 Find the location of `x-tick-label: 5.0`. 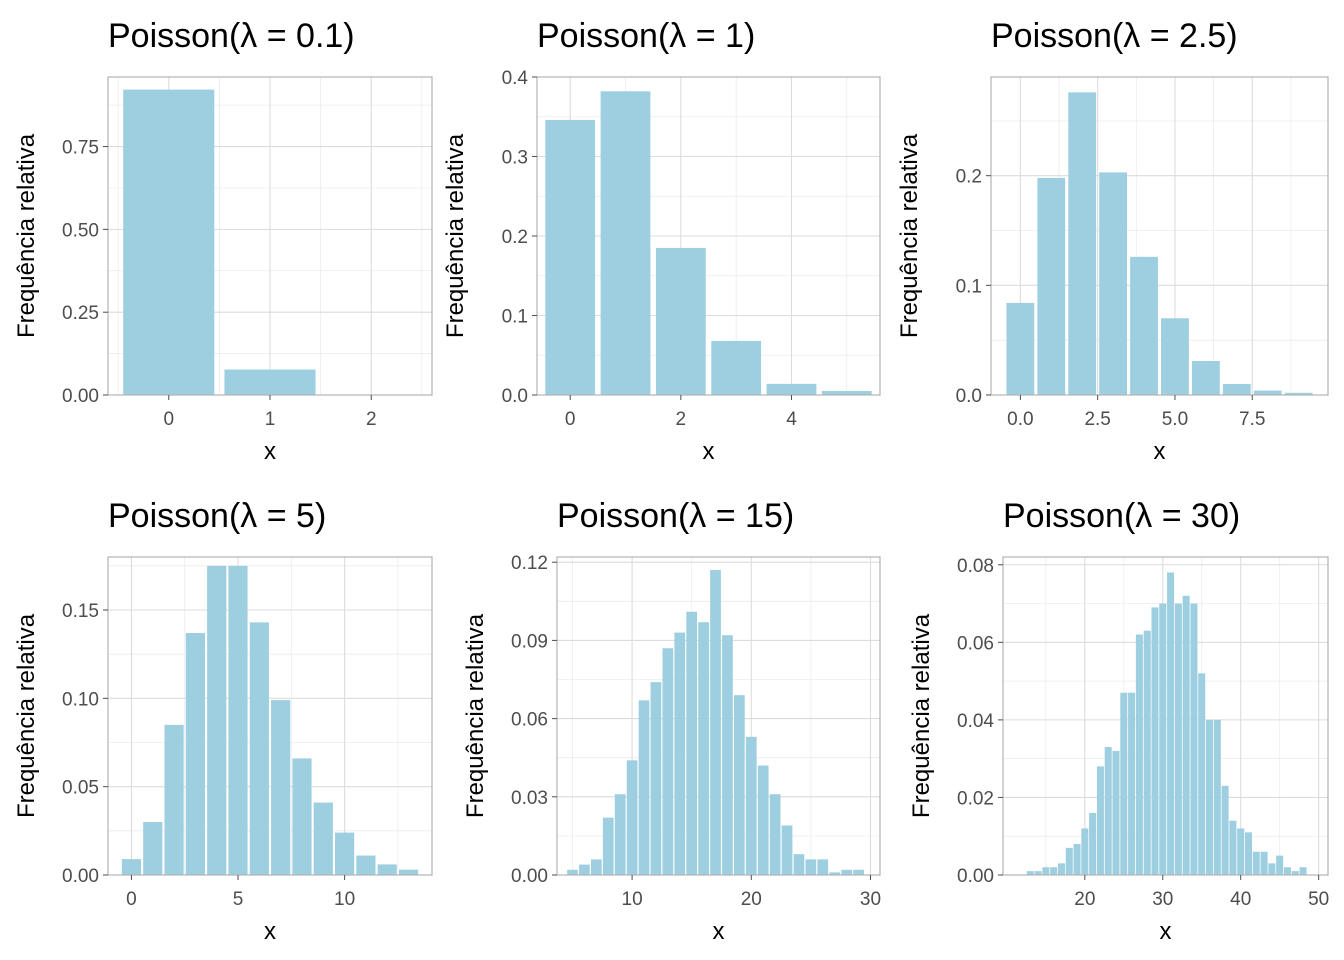

x-tick-label: 5.0 is located at coordinates (1175, 419).